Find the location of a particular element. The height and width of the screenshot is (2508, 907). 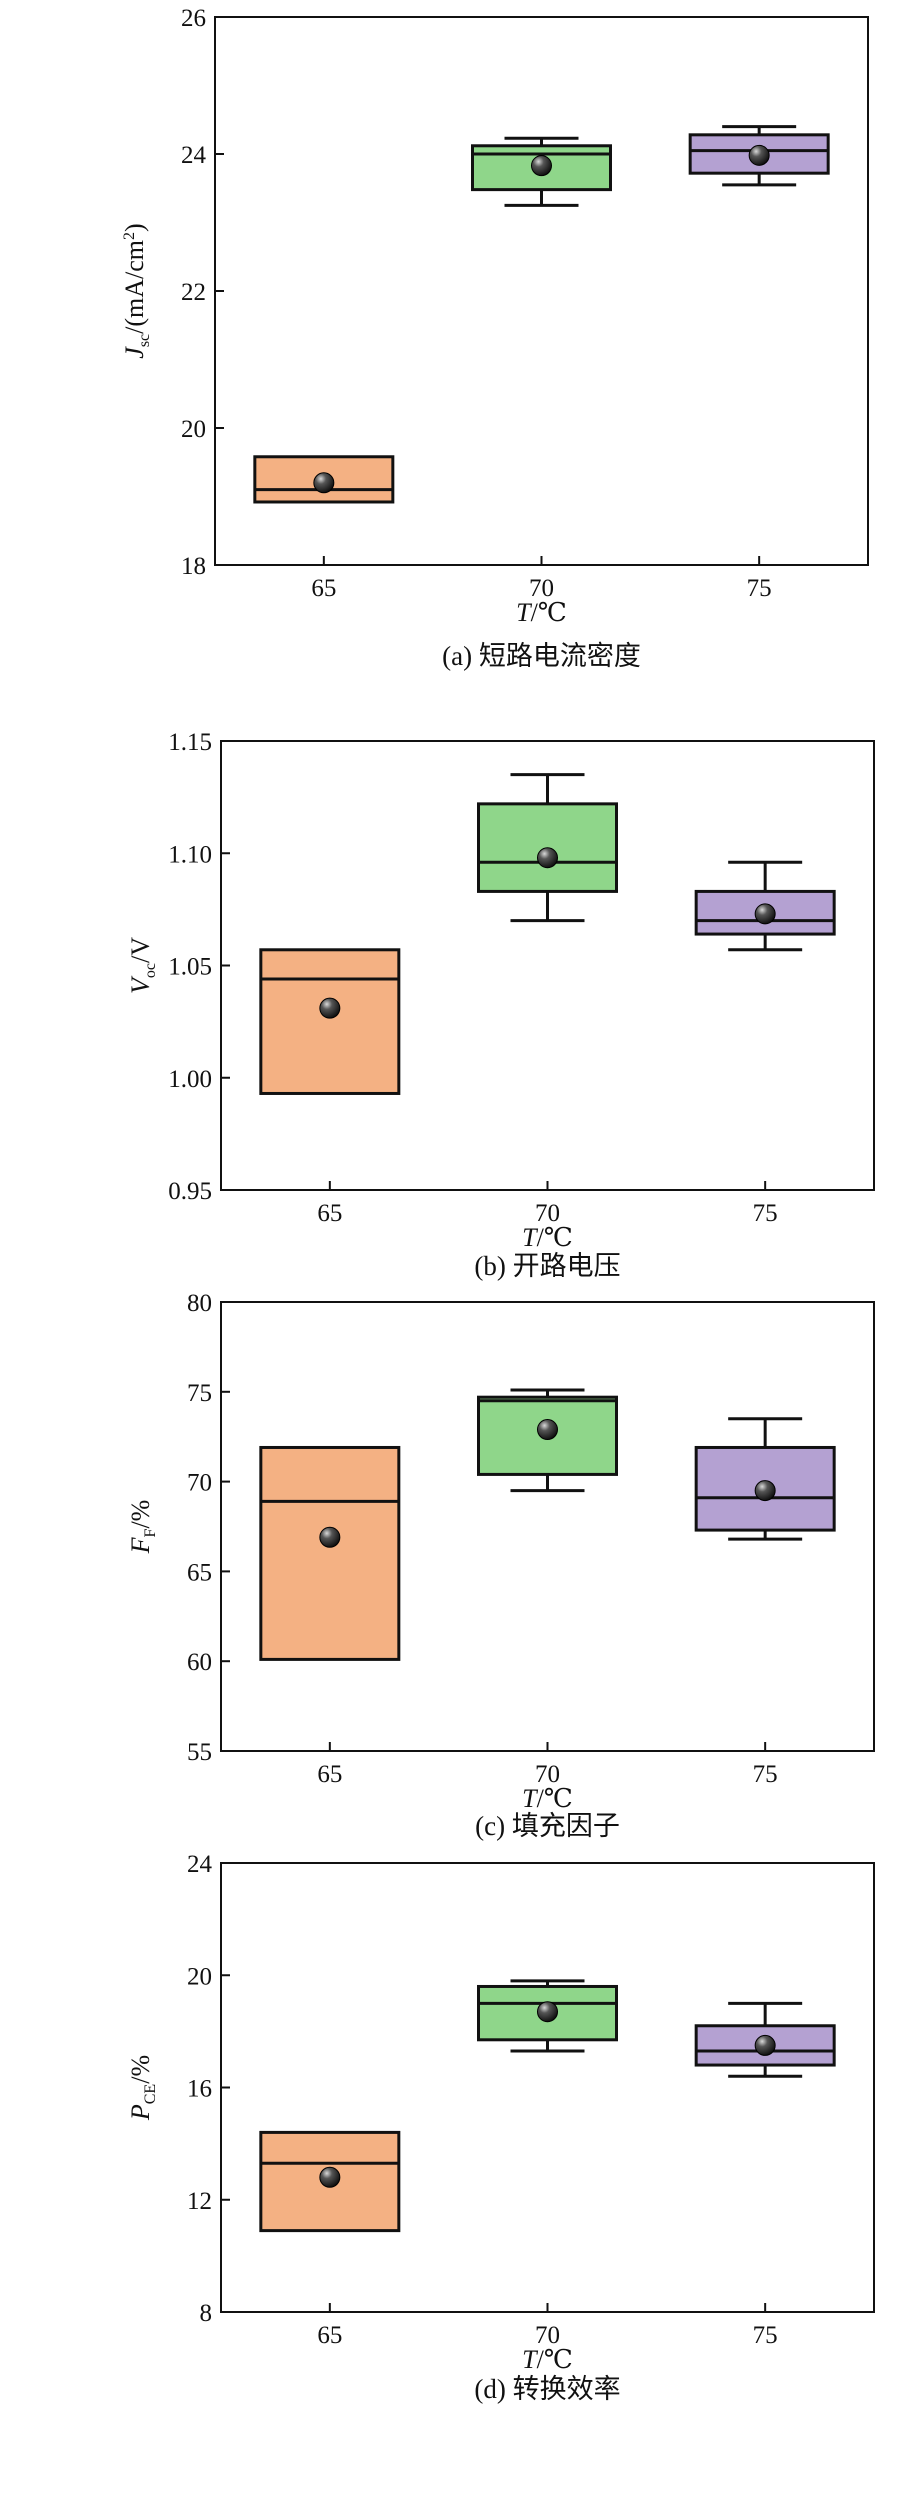

y-tick-label: 80 is located at coordinates (199, 1303).